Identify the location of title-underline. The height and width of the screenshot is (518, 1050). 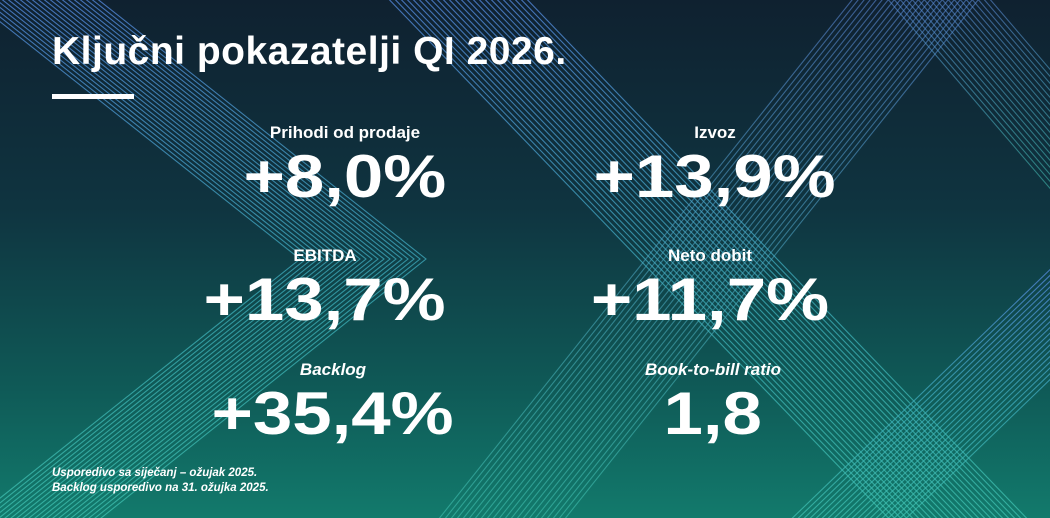
(93, 96).